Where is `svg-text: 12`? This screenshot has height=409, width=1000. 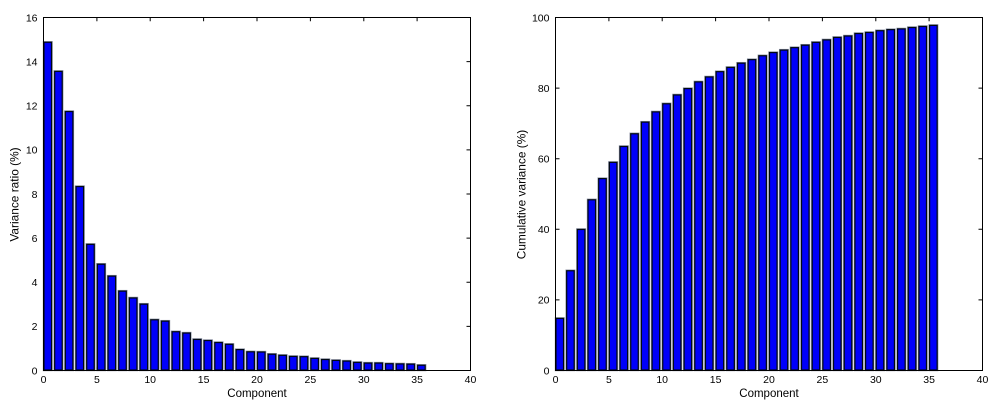 svg-text: 12 is located at coordinates (32, 107).